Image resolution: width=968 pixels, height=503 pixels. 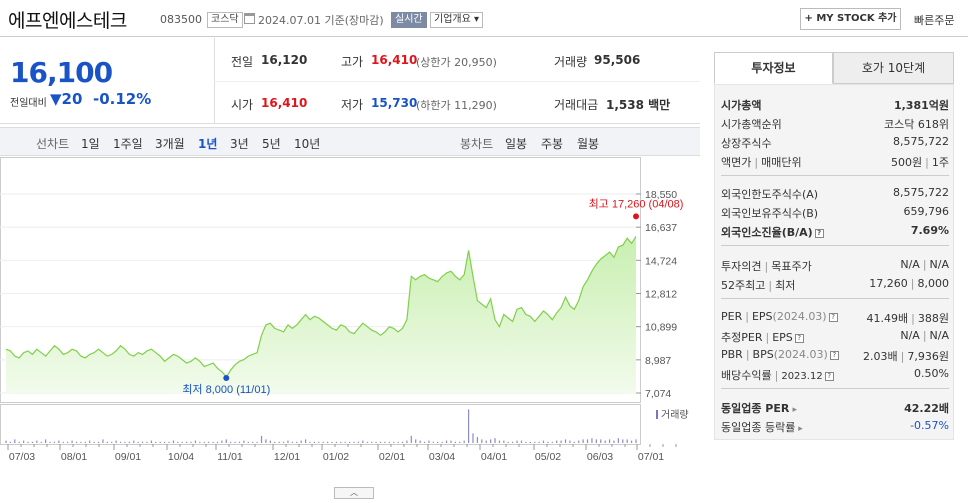 What do you see at coordinates (661, 295) in the screenshot?
I see `y-tick-label: 12,812` at bounding box center [661, 295].